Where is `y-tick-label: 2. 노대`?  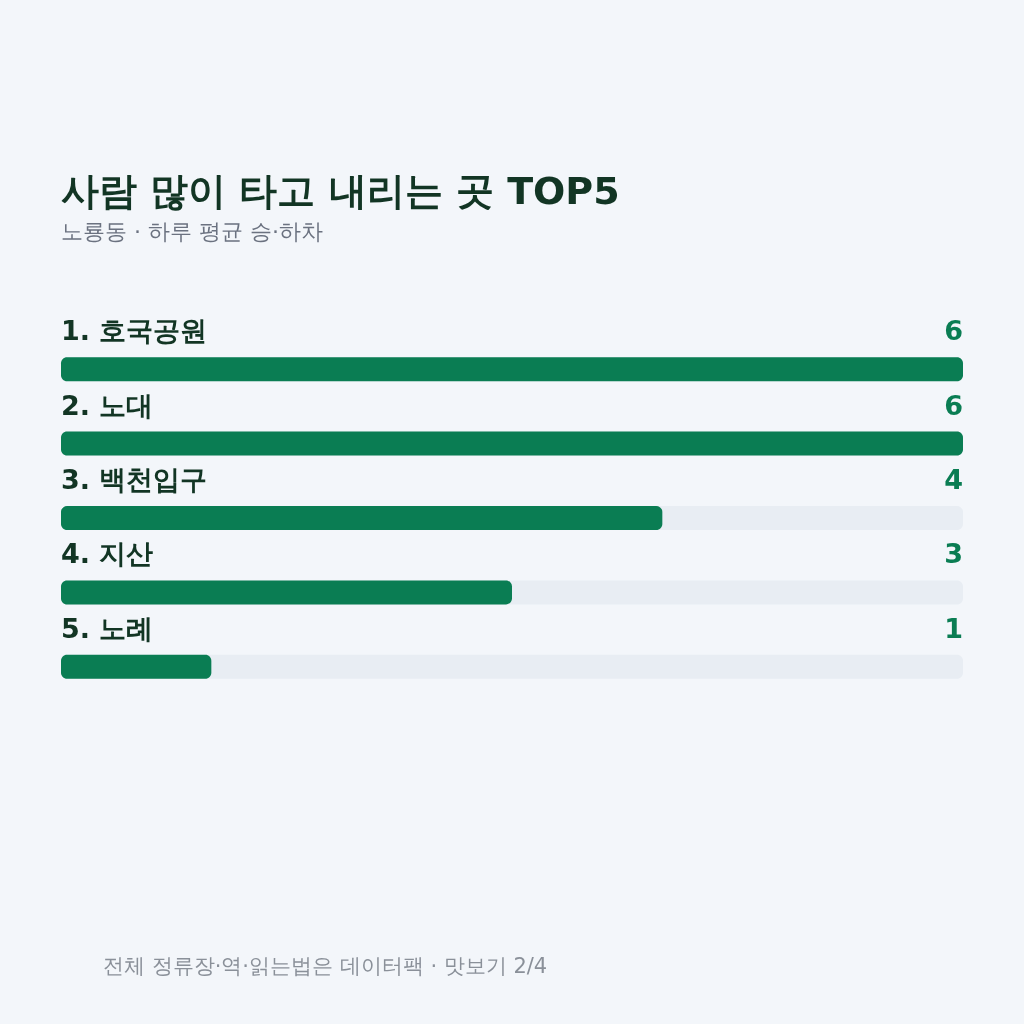
y-tick-label: 2. 노대 is located at coordinates (107, 405).